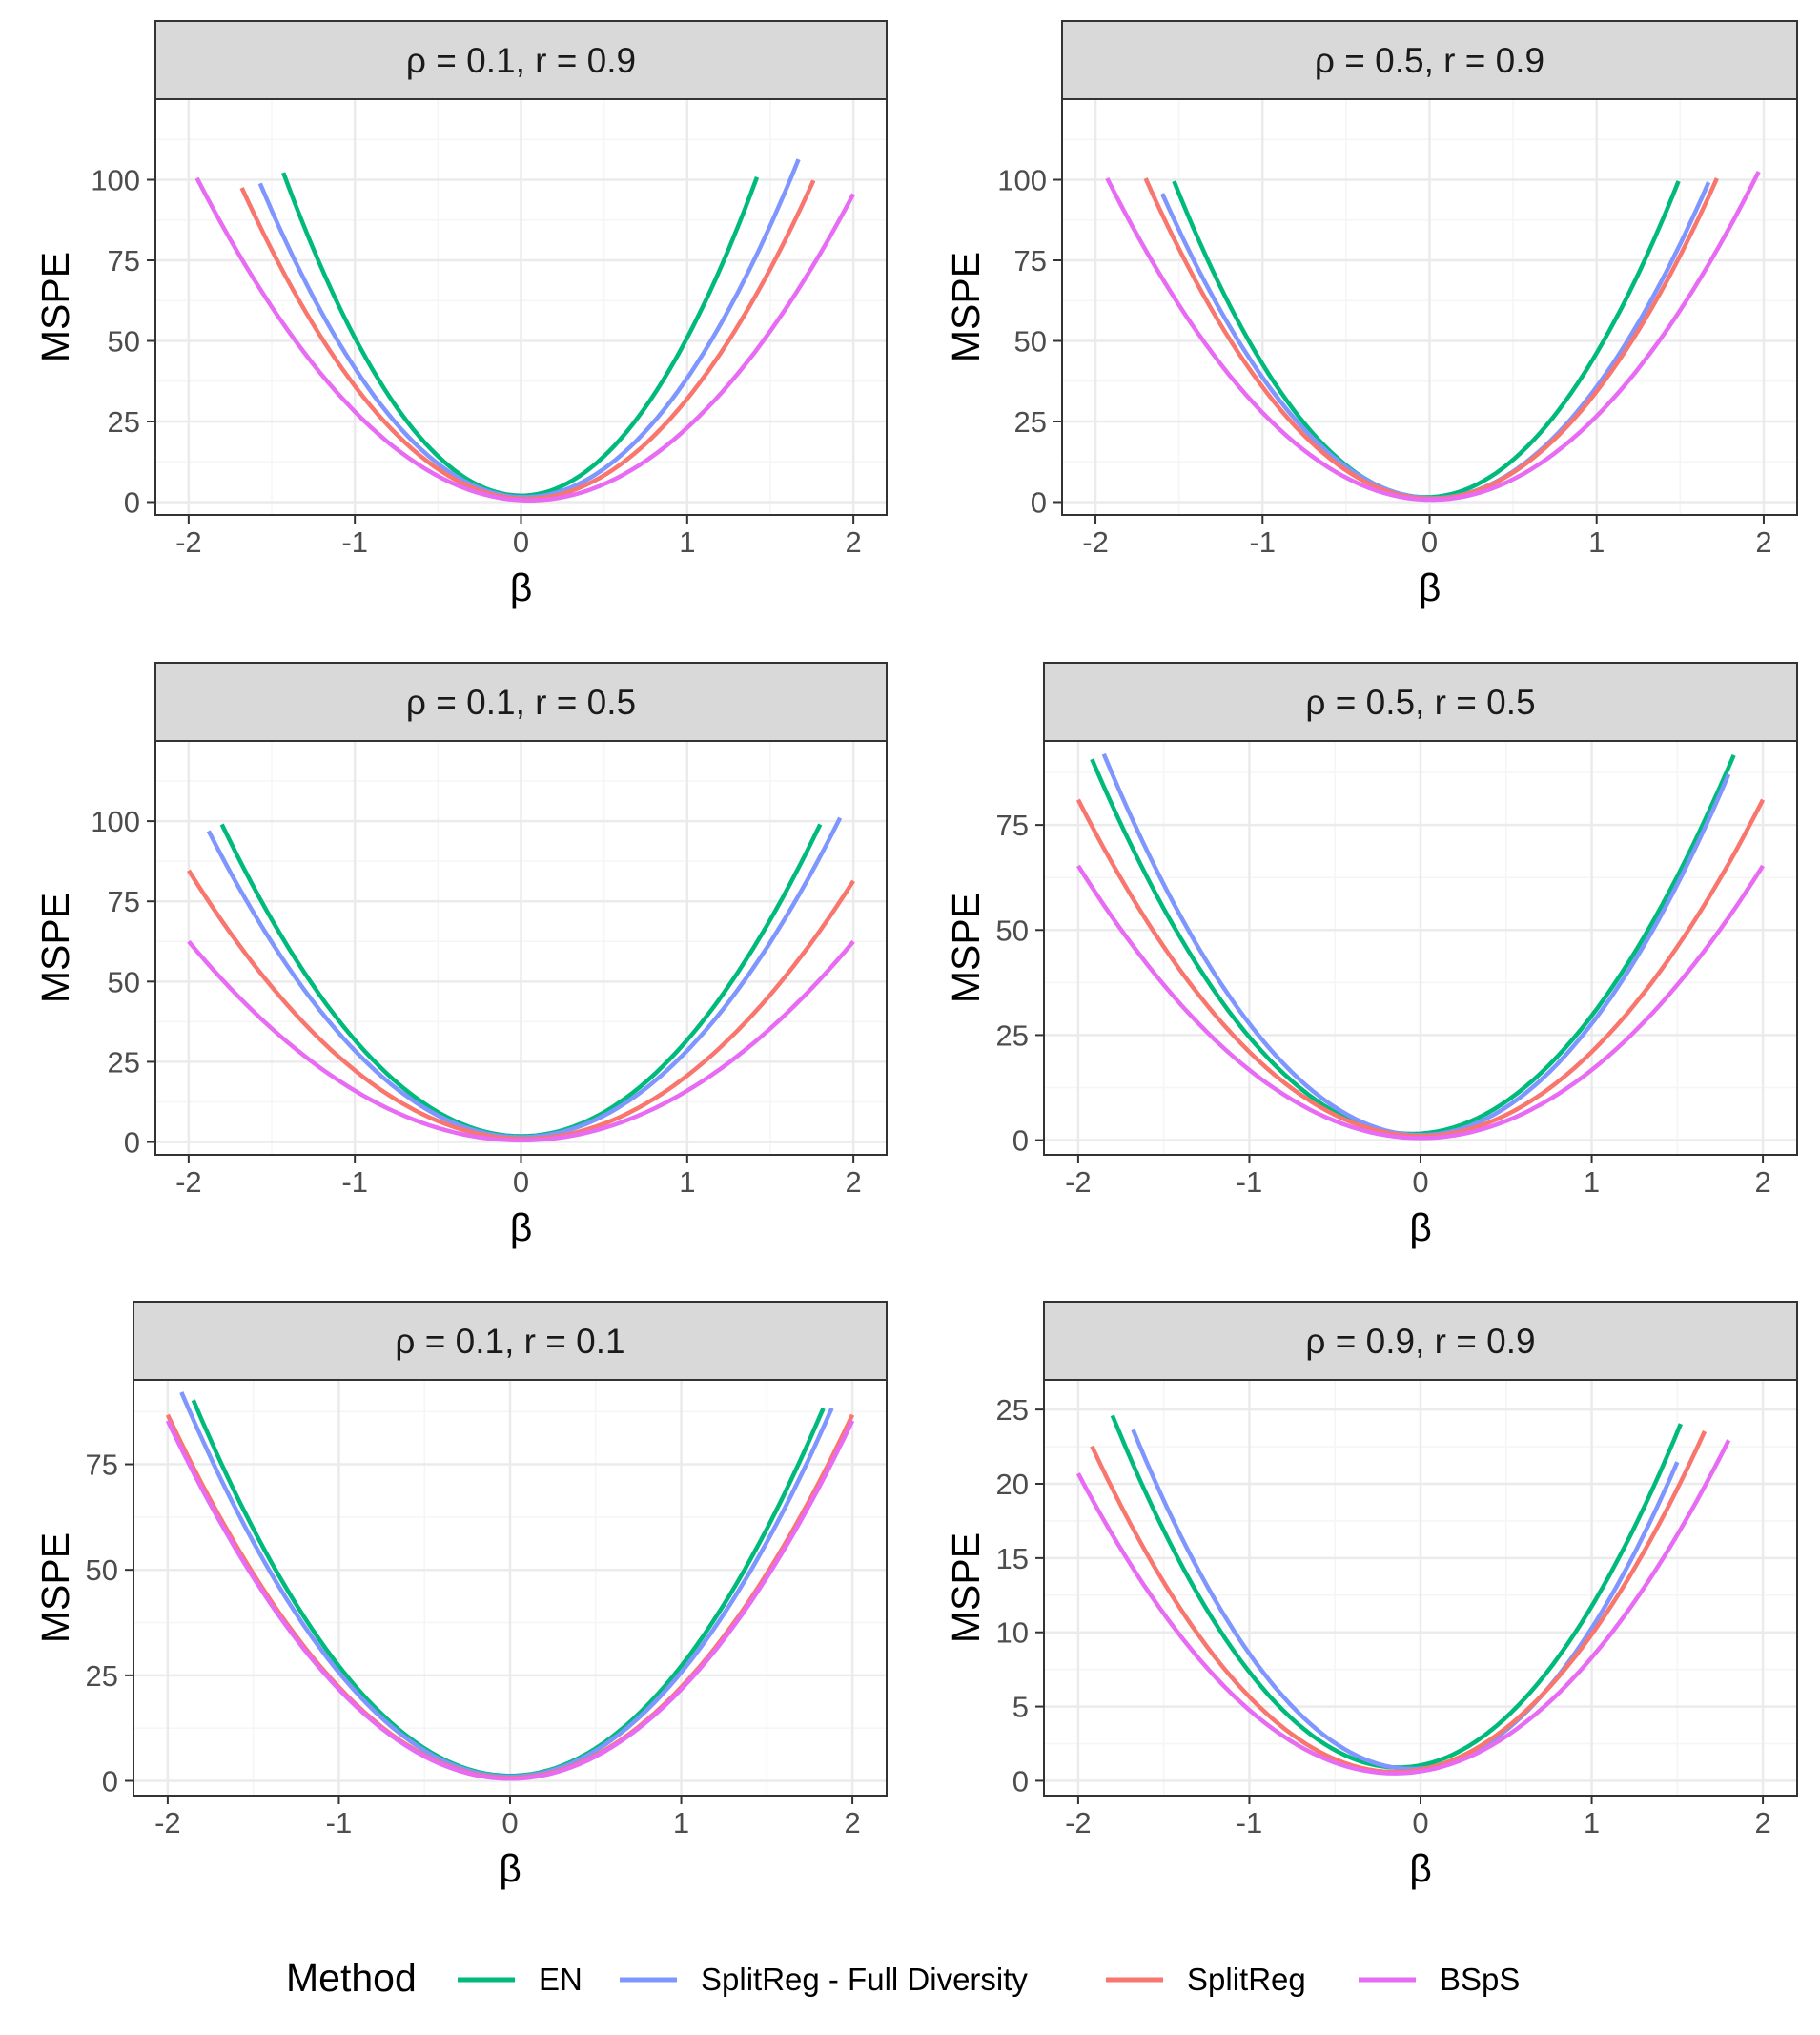  What do you see at coordinates (1020, 1707) in the screenshot?
I see `y-tick-label: 5` at bounding box center [1020, 1707].